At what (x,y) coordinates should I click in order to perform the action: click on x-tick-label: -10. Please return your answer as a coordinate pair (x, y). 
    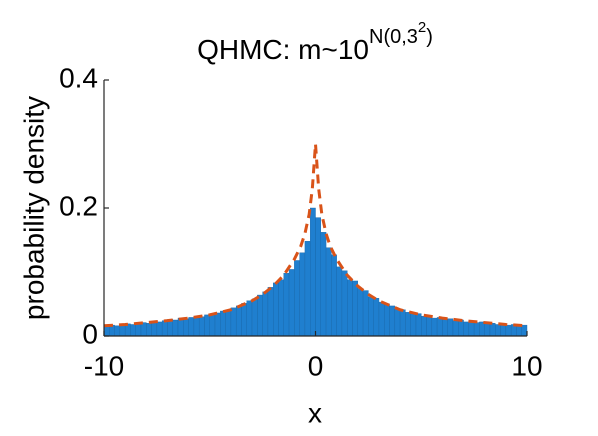
    Looking at the image, I should click on (104, 365).